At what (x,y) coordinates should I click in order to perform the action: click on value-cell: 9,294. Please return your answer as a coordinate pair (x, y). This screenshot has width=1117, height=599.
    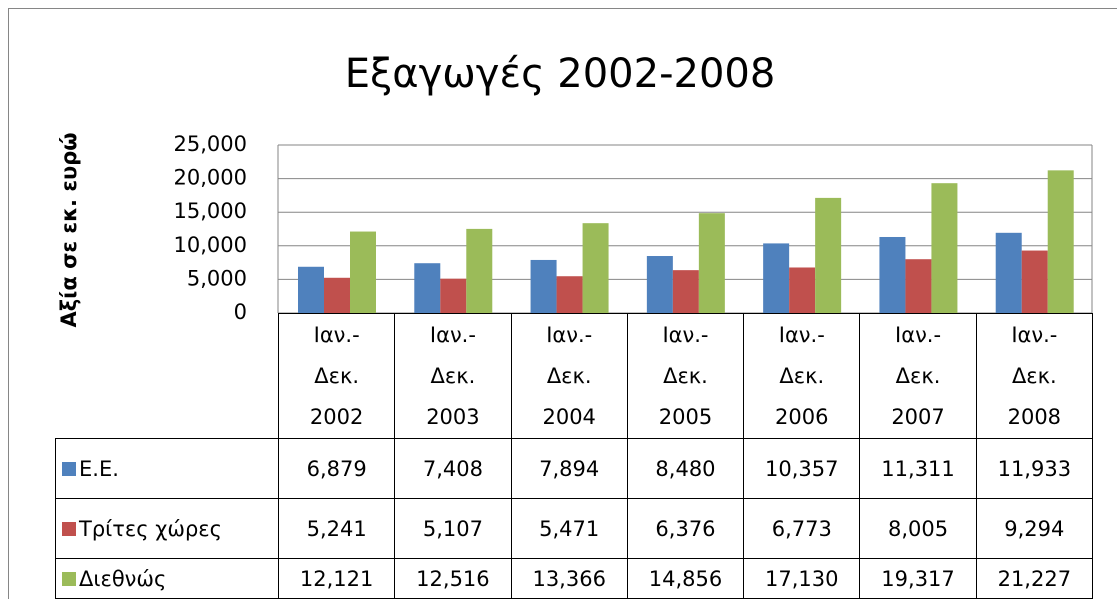
    Looking at the image, I should click on (1034, 528).